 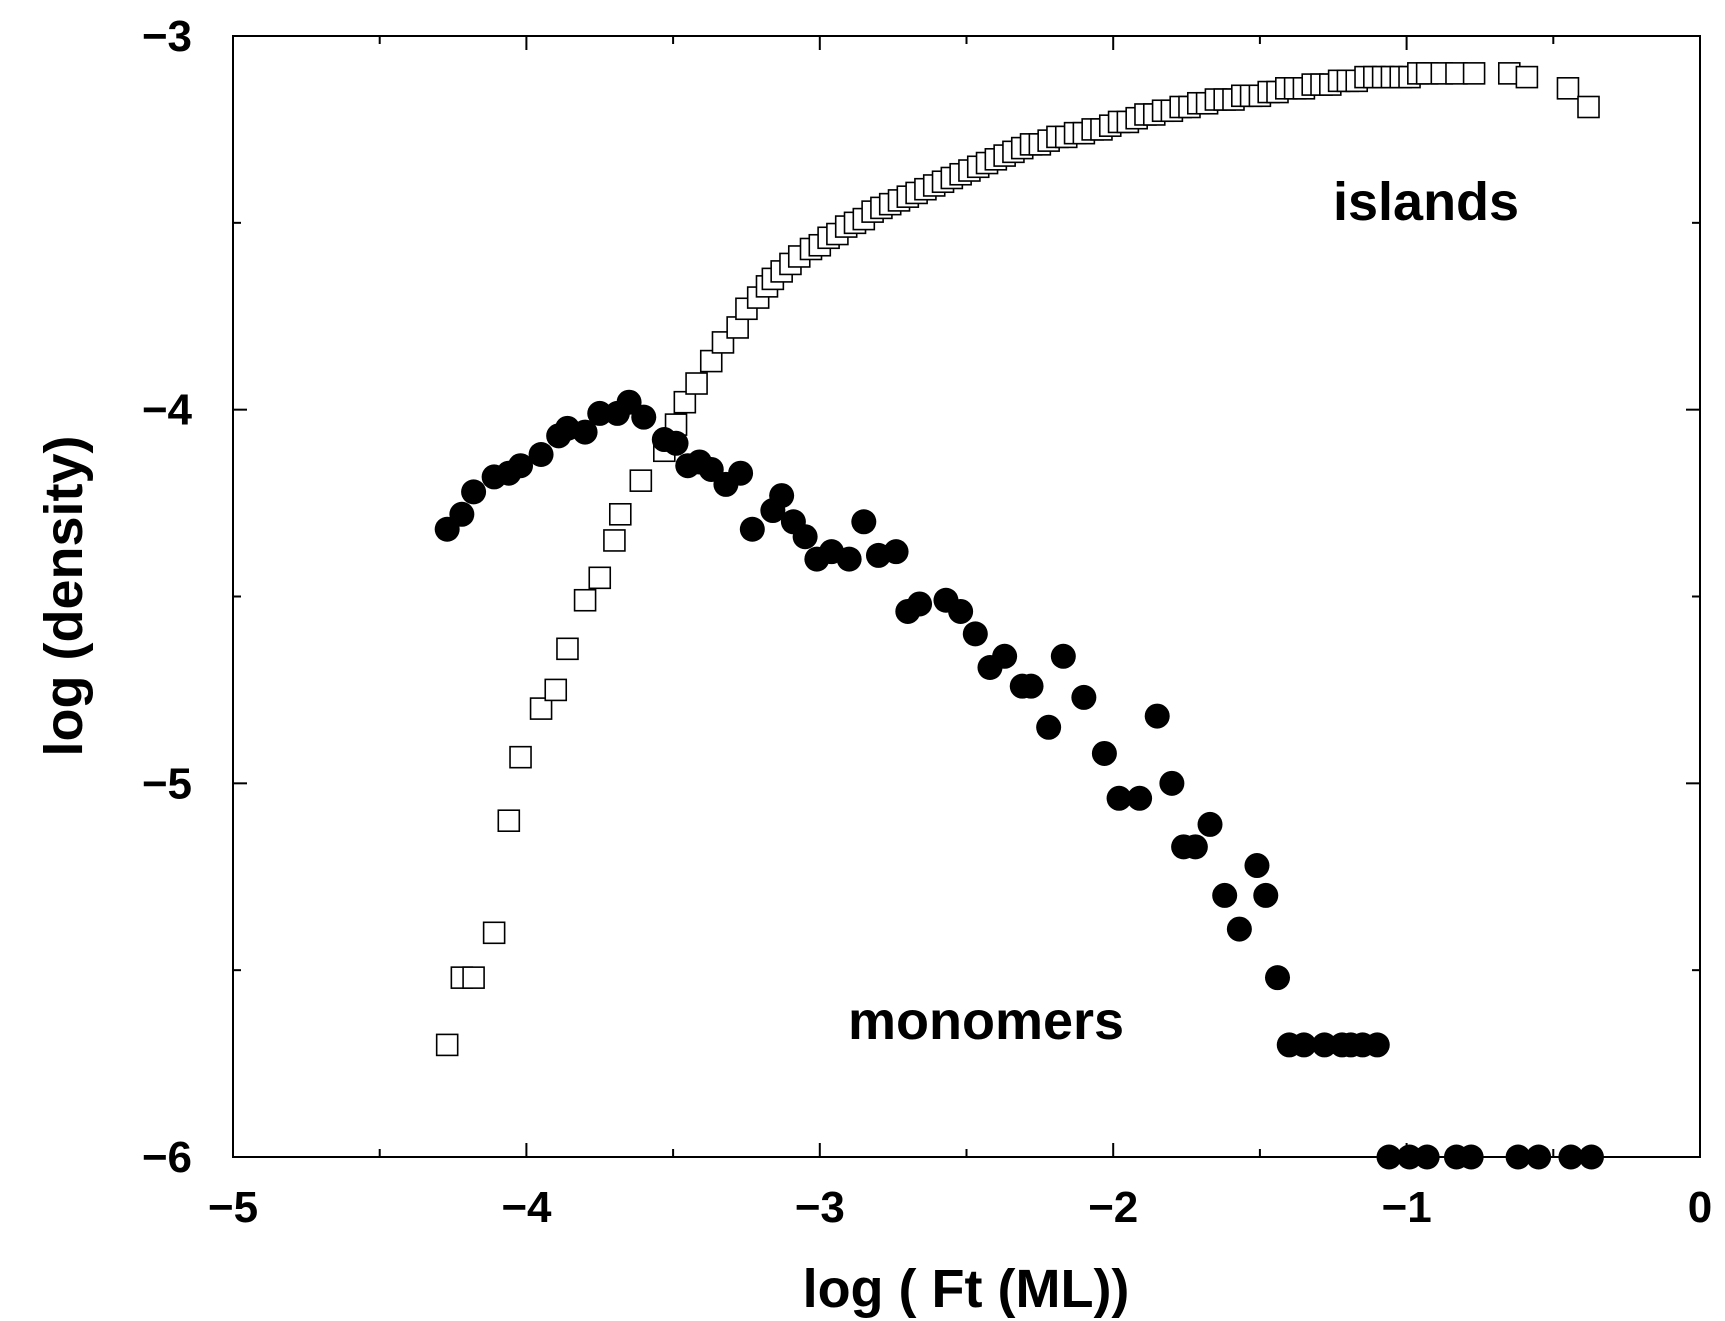 What do you see at coordinates (233, 1207) in the screenshot?
I see `x-tick-label: −5` at bounding box center [233, 1207].